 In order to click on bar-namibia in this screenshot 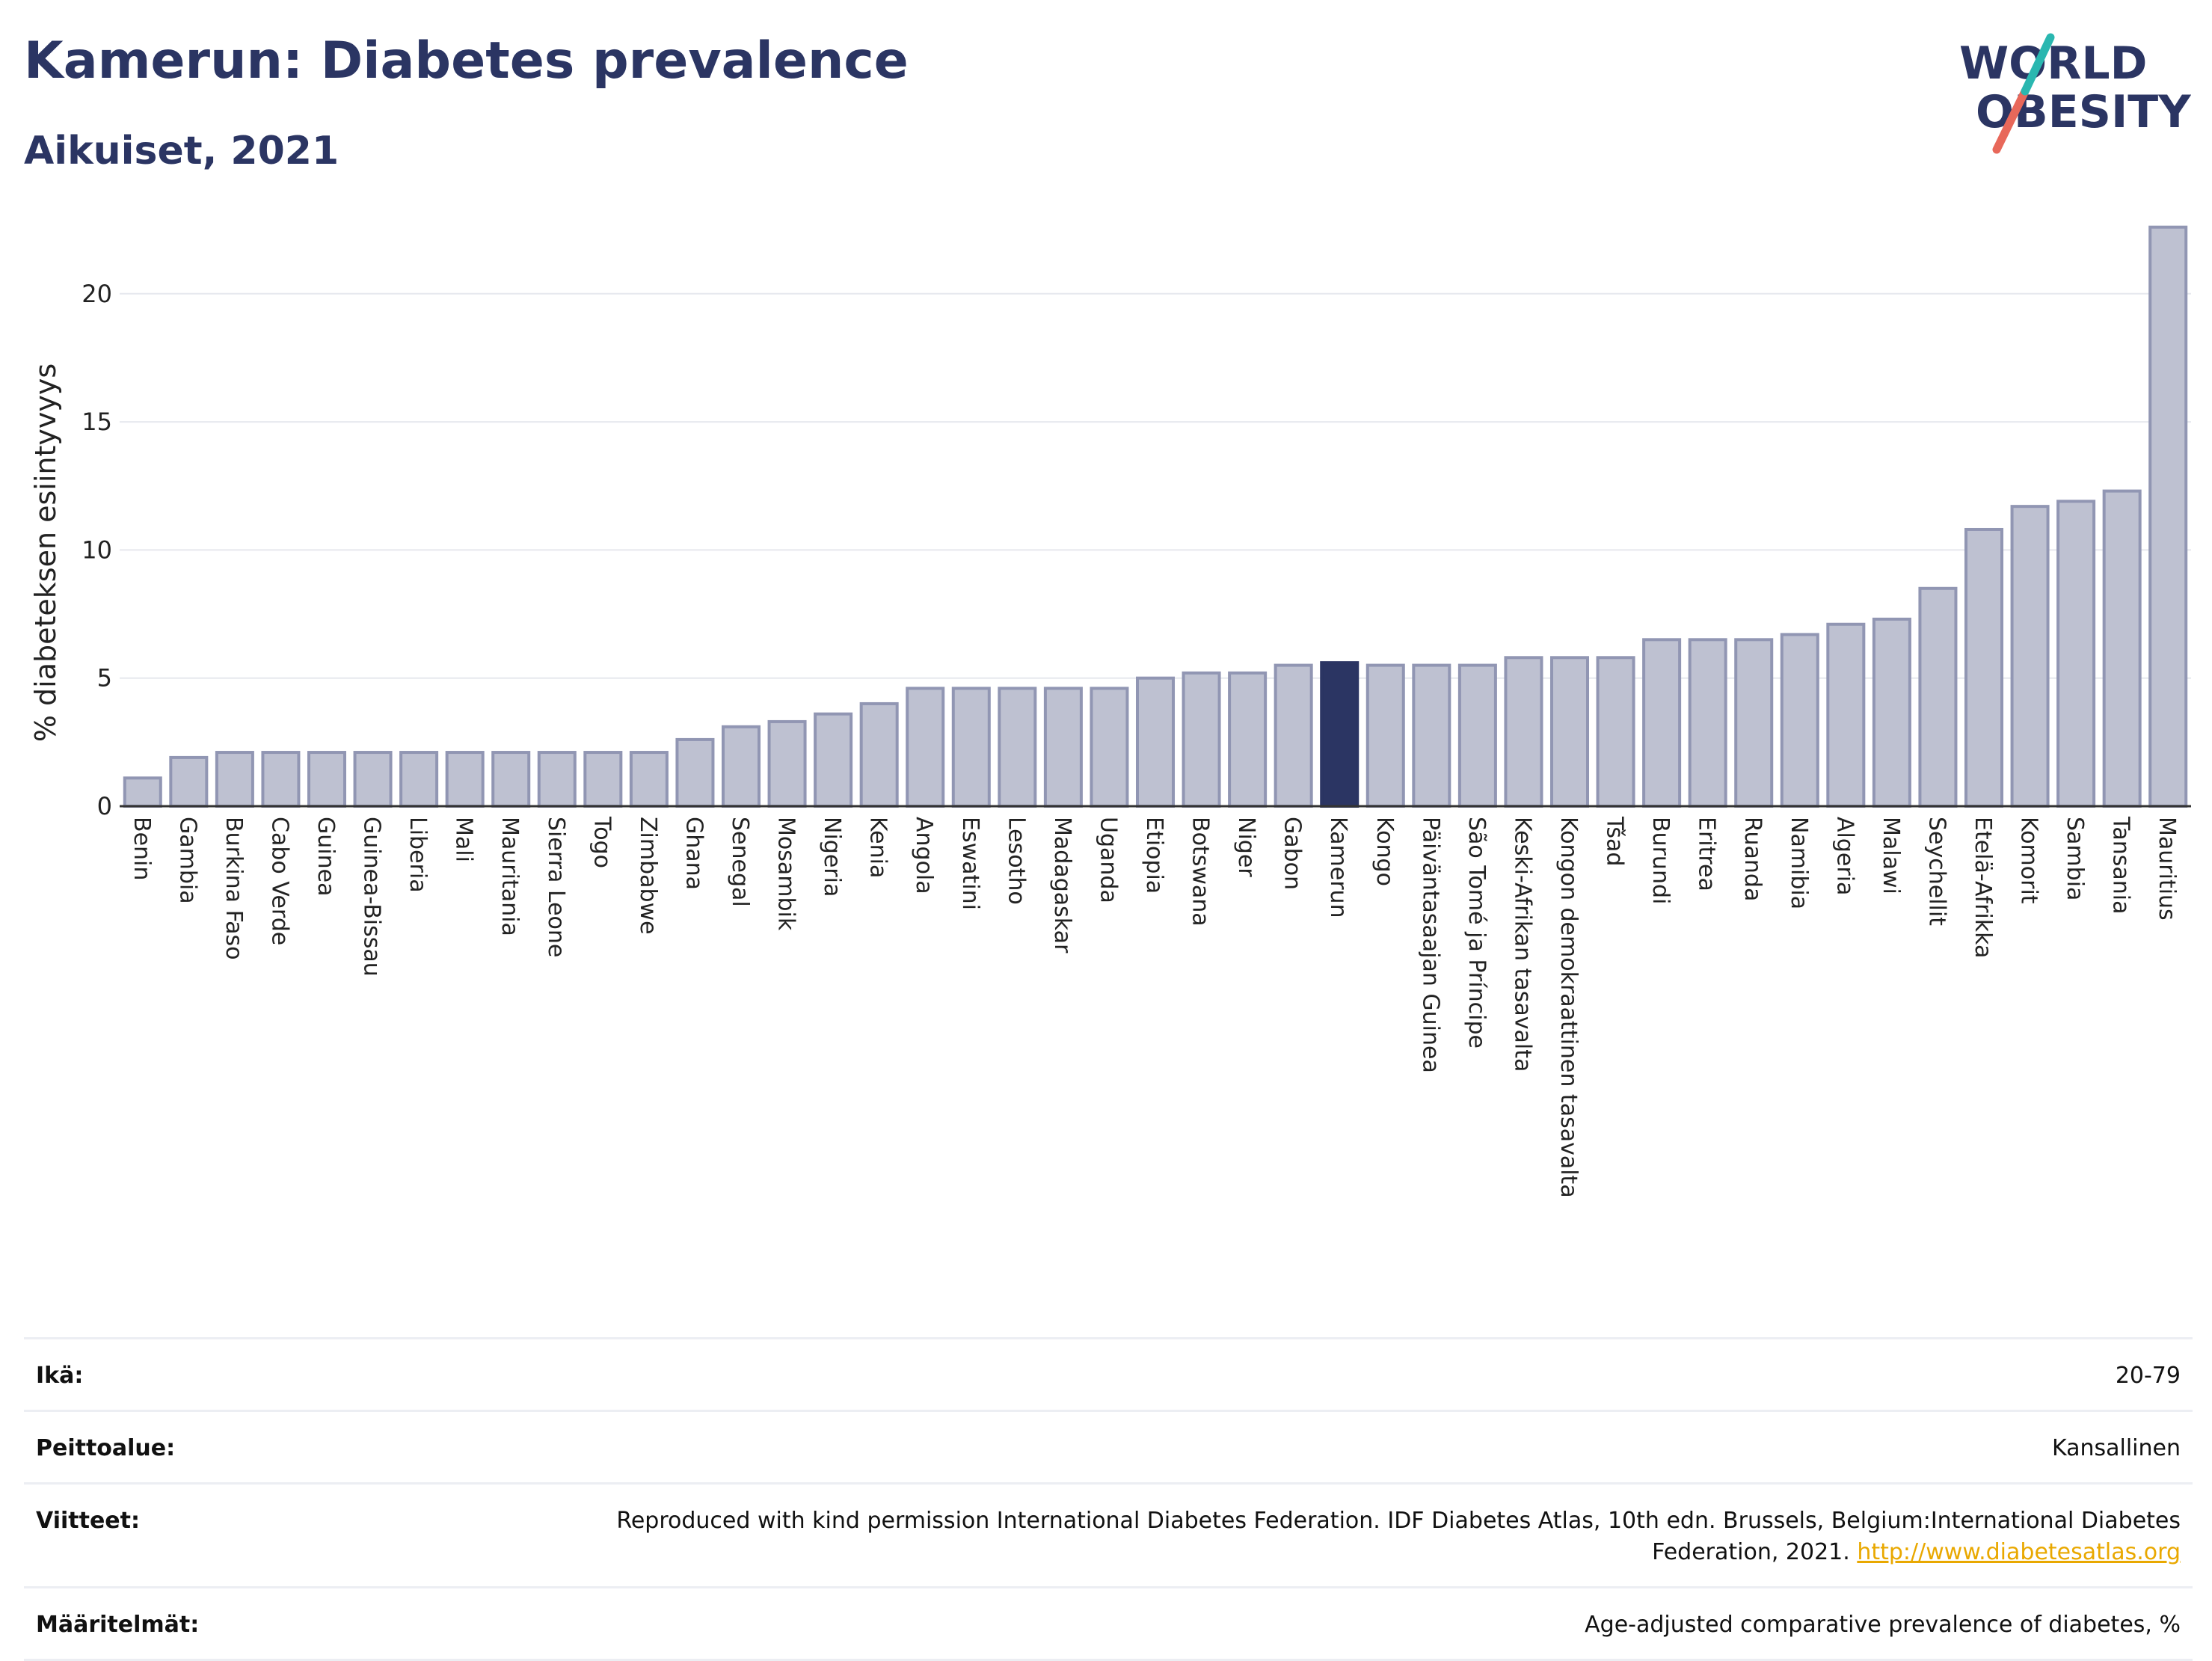, I will do `click(1799, 721)`.